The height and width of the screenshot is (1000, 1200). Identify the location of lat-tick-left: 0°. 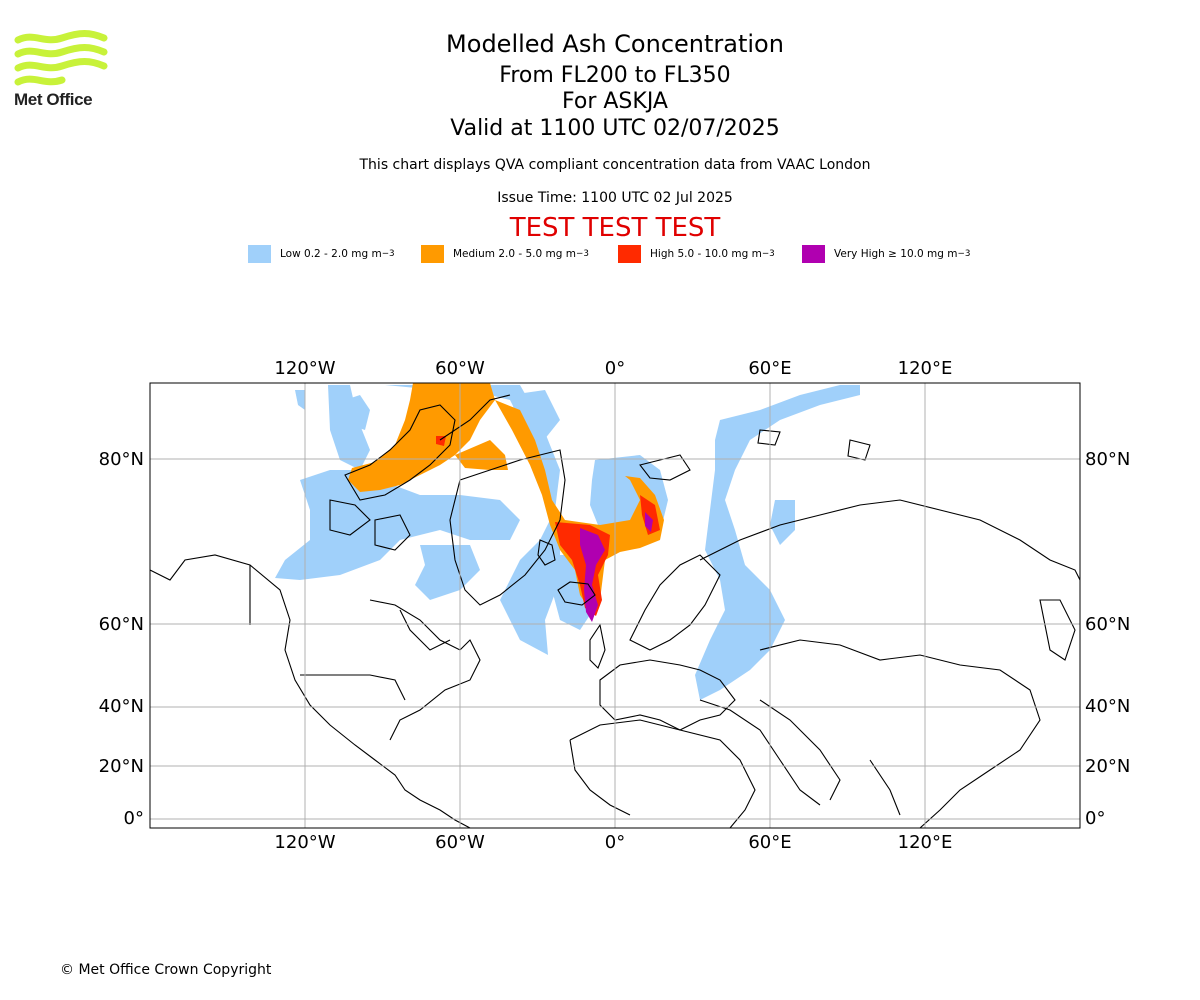
(134, 818).